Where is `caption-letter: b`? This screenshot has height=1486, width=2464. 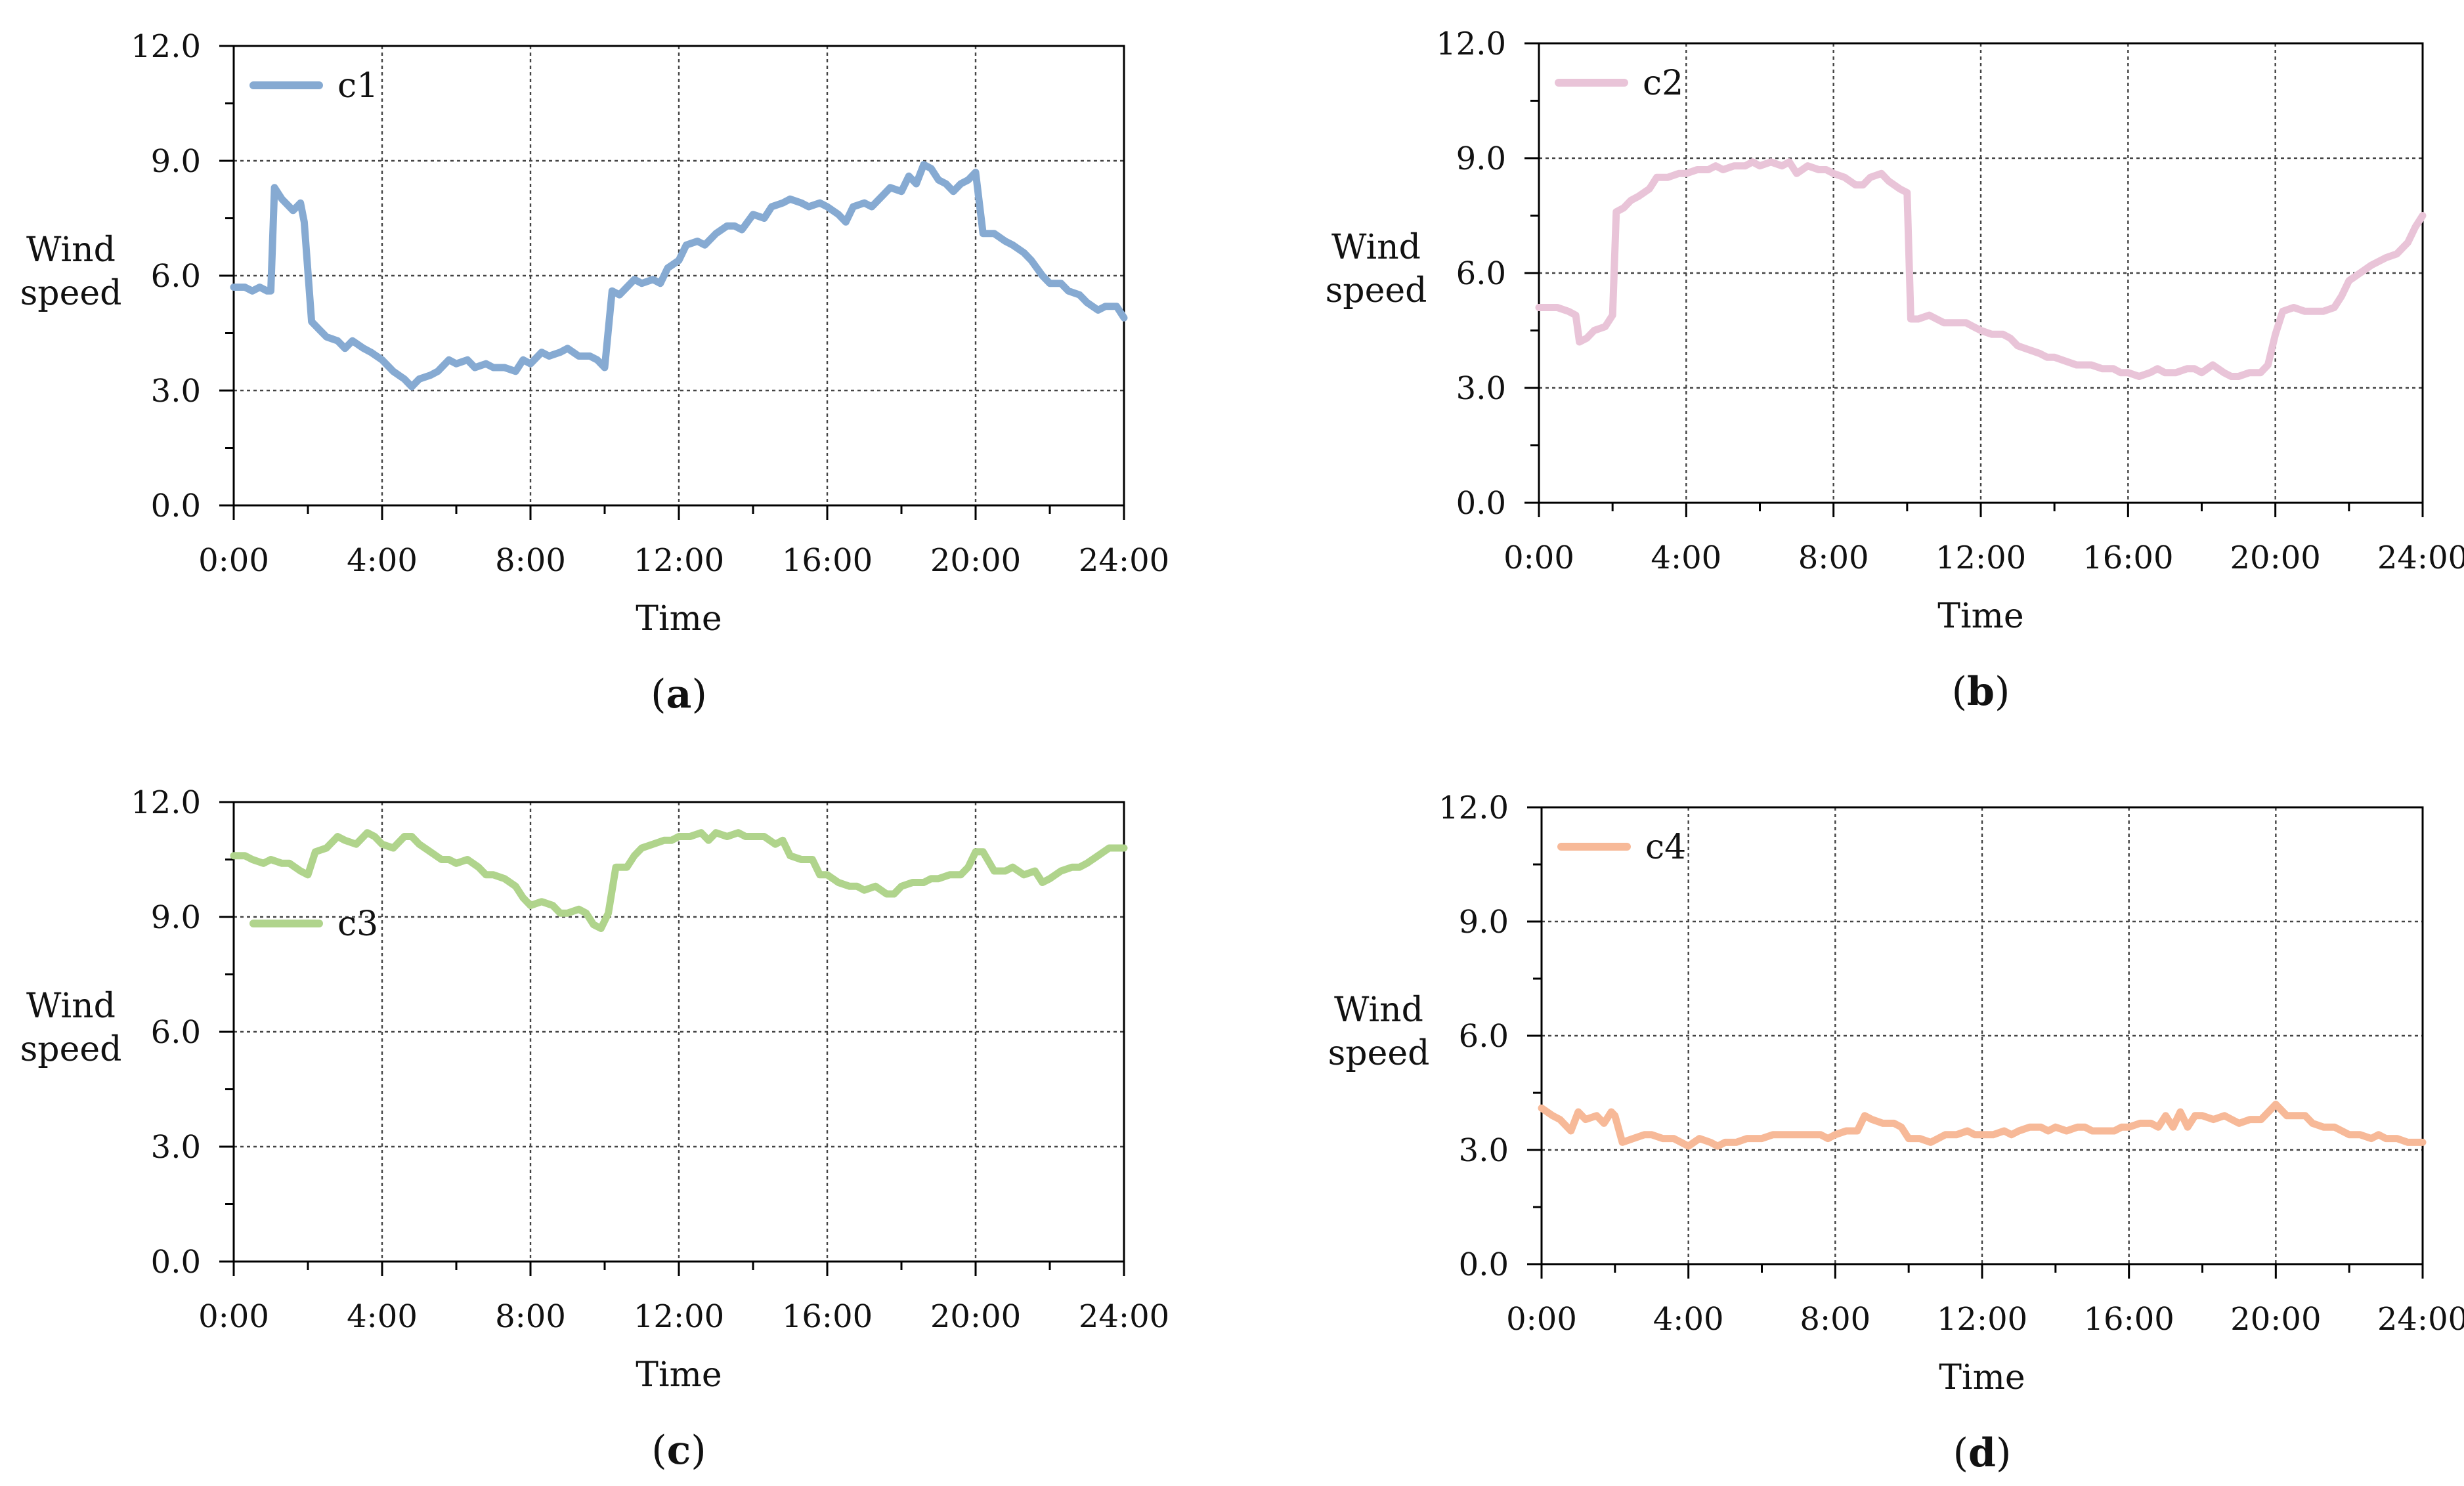
caption-letter: b is located at coordinates (1981, 692).